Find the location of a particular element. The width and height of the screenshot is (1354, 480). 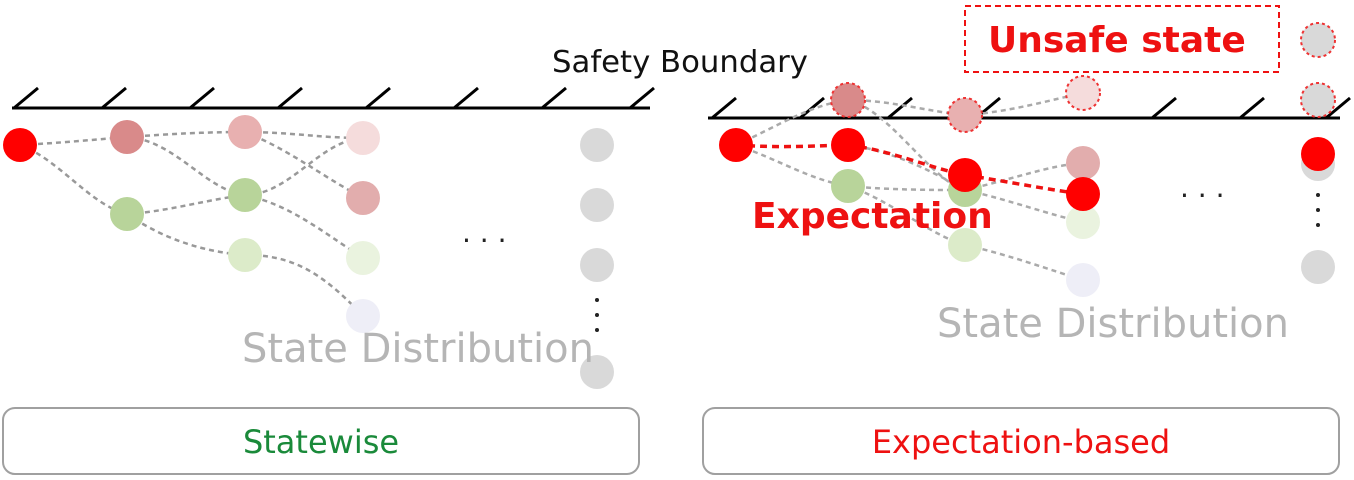

left-caption-box: Statewise is located at coordinates (321, 441).